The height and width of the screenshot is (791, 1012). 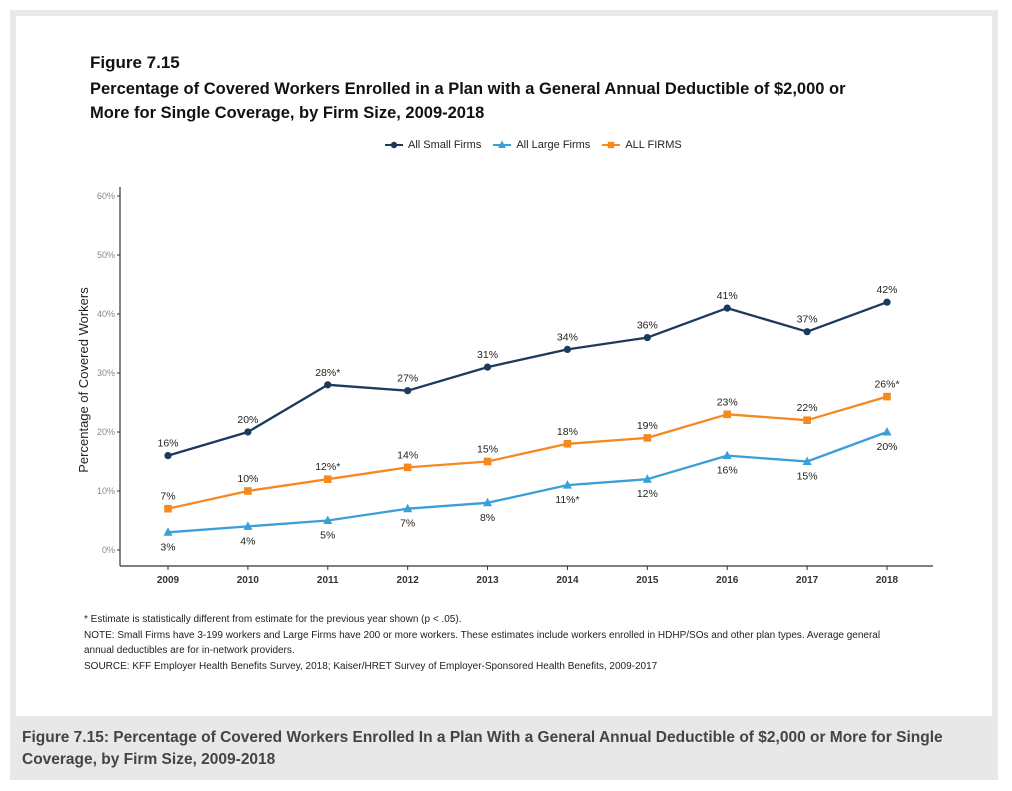 I want to click on x-tick-label: 2016, so click(x=727, y=580).